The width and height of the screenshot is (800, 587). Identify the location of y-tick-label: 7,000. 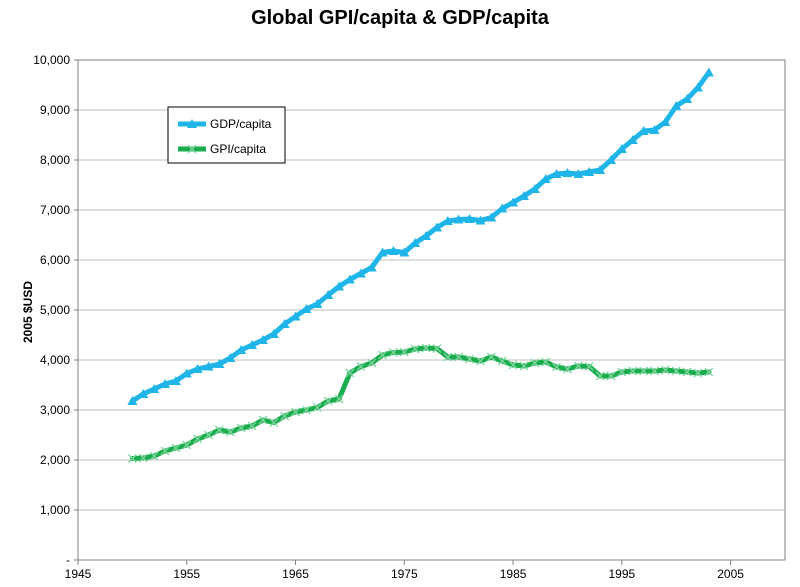
(55, 210).